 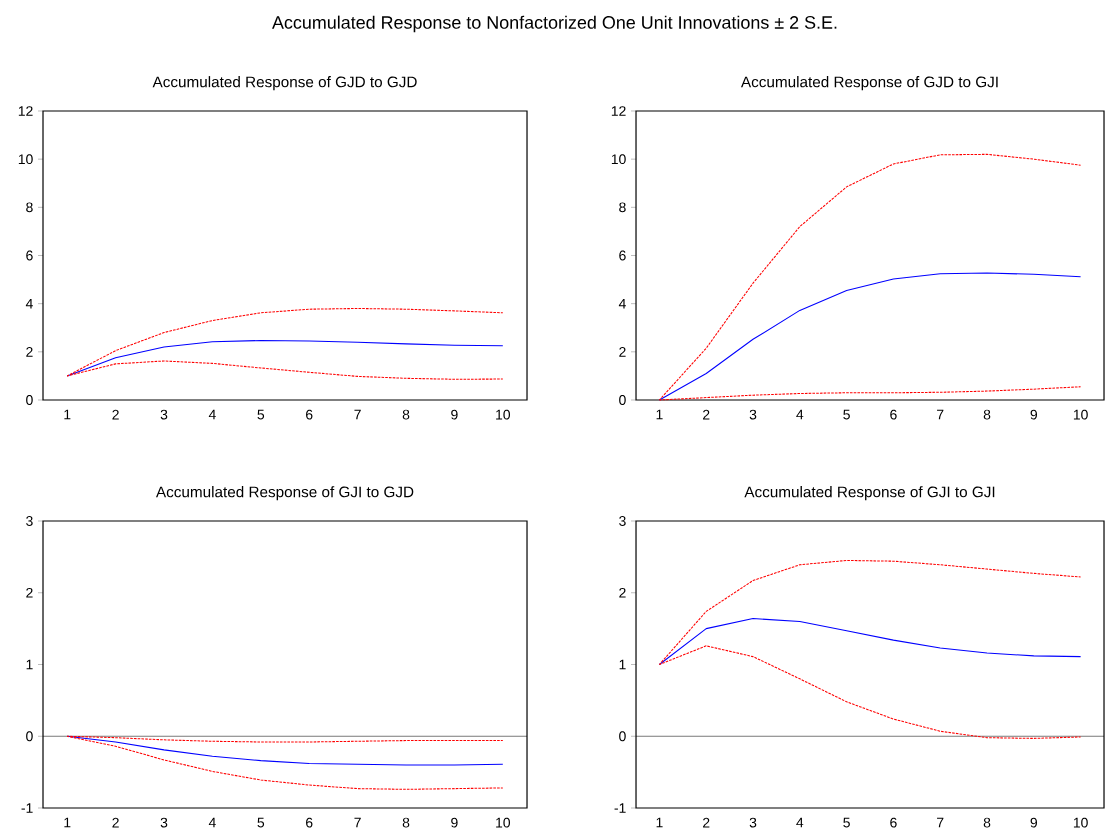 I want to click on chart-title: Accumulated Response of GJI to GJD, so click(x=284, y=493).